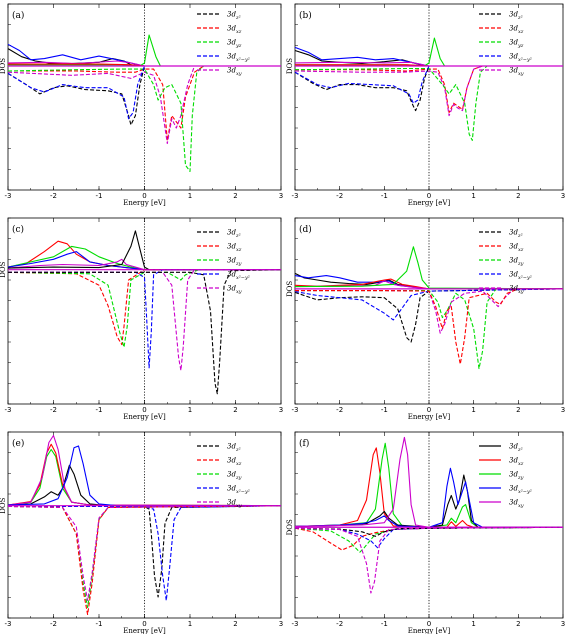 This screenshot has height=634, width=568. Describe the element at coordinates (305, 15) in the screenshot. I see `panel-label: (b)` at that location.